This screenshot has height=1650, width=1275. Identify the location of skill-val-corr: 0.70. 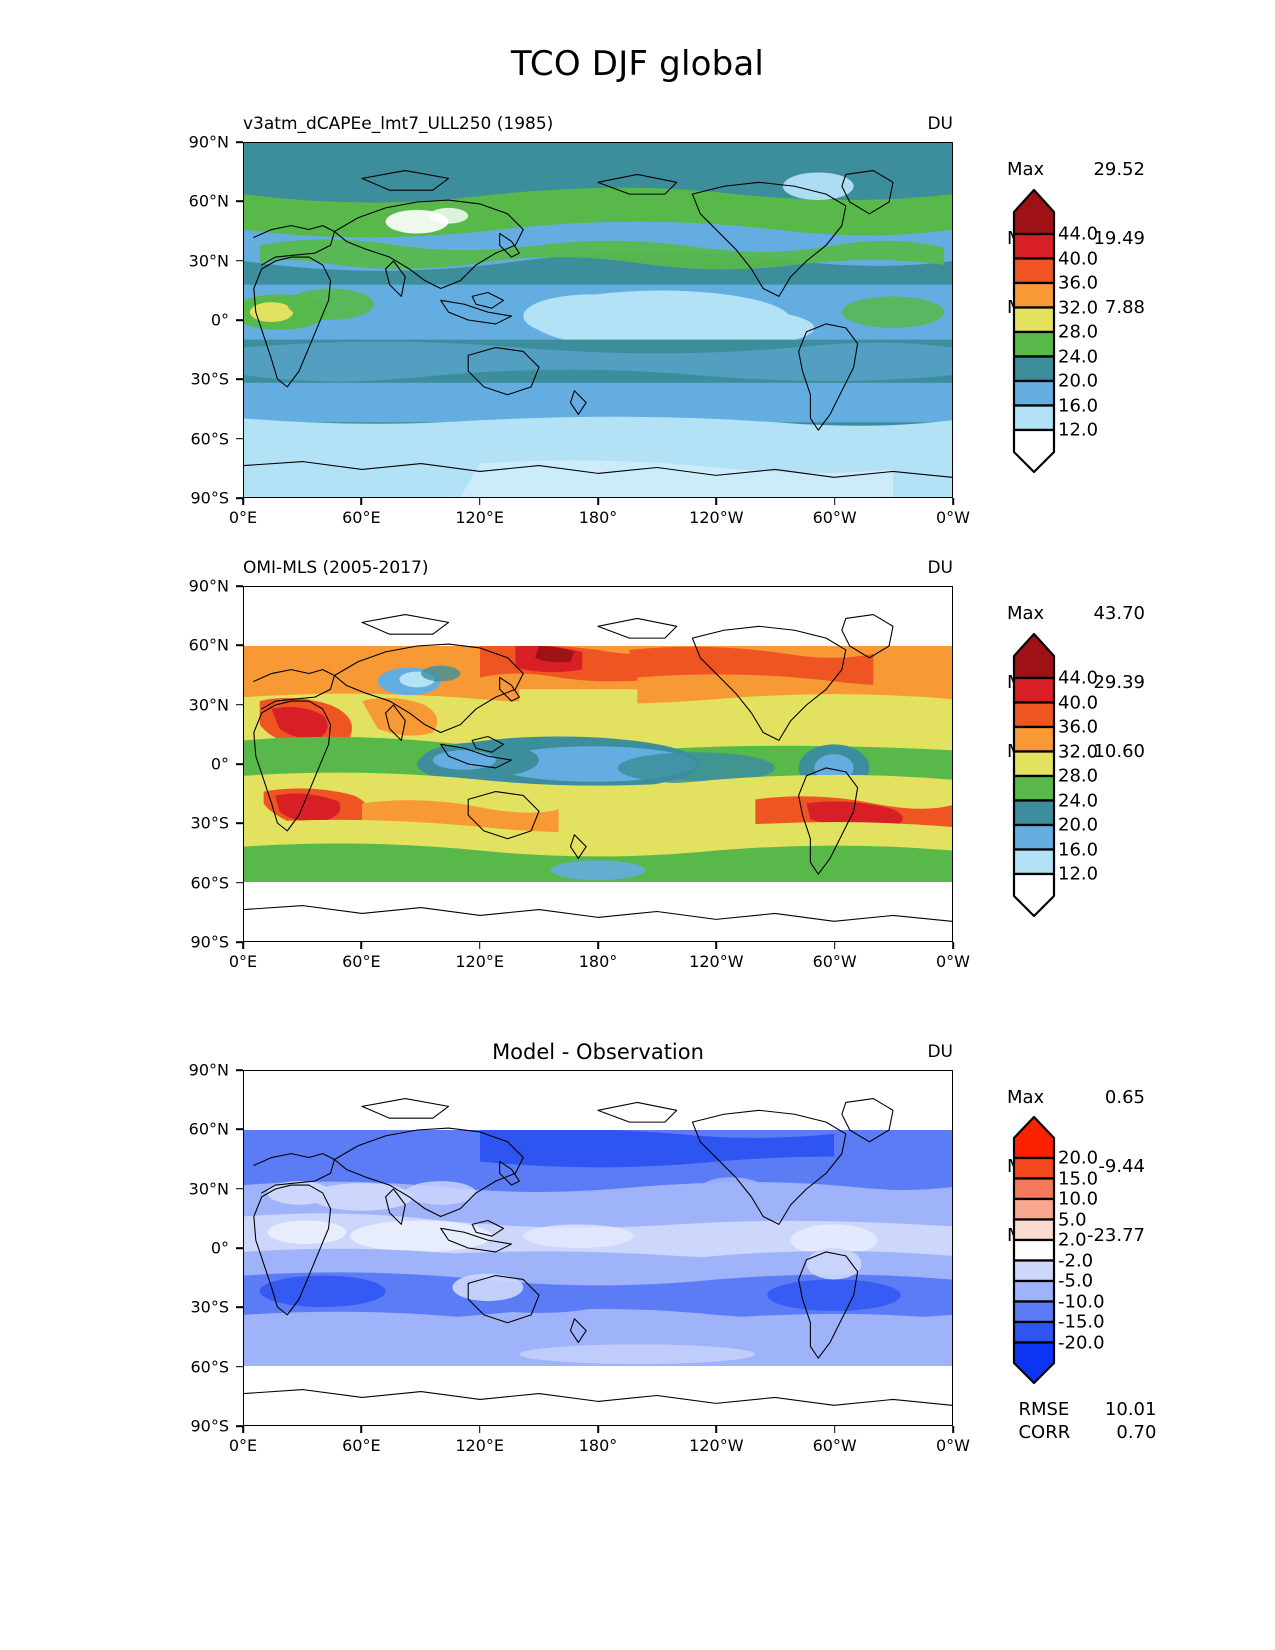
(1136, 1432).